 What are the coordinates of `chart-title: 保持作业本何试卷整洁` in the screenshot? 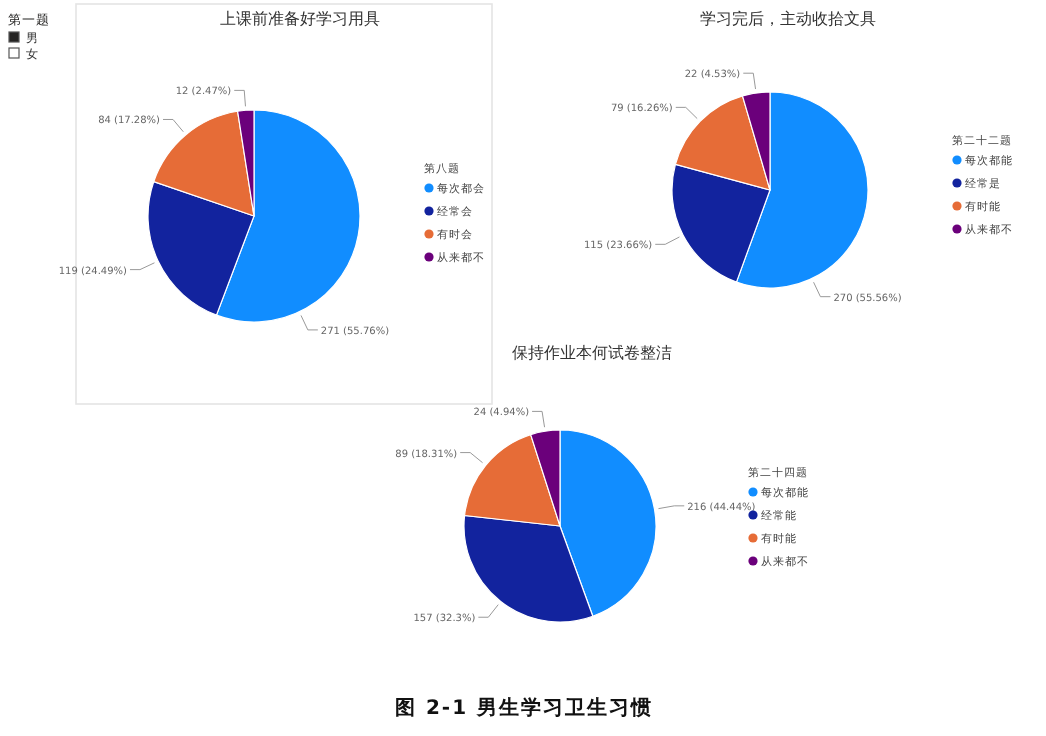 It's located at (592, 353).